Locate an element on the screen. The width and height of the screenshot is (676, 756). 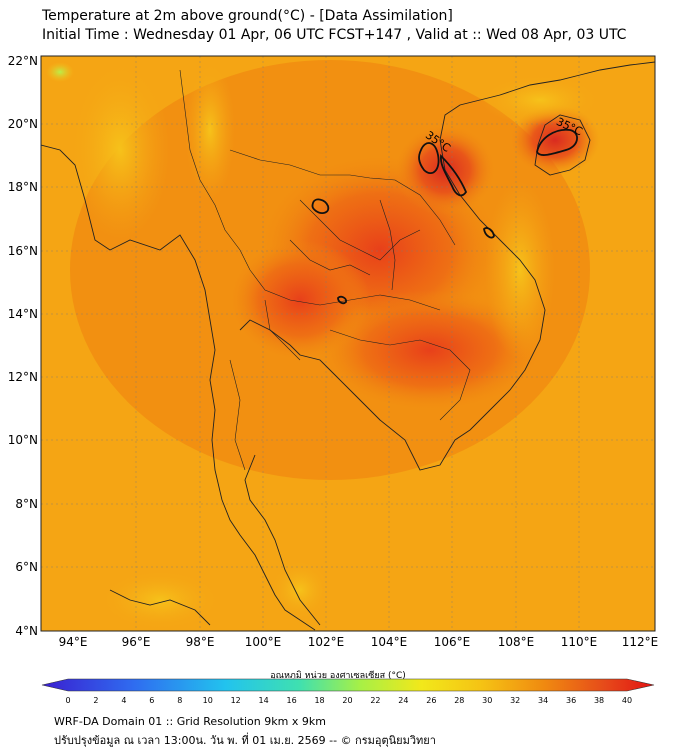
contours-35c is located at coordinates (444, 216).